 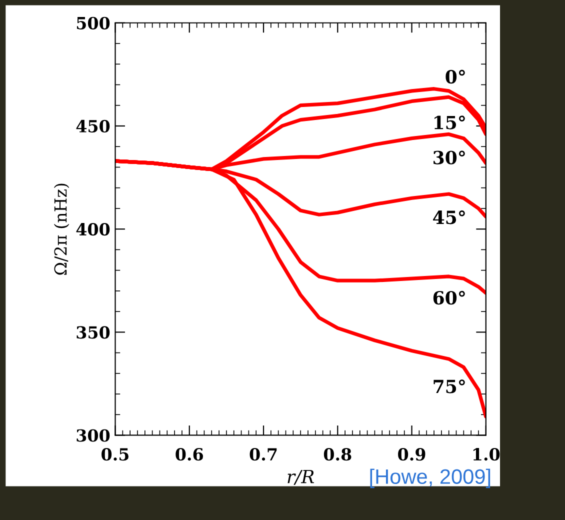 What do you see at coordinates (449, 123) in the screenshot?
I see `series-label: 15°` at bounding box center [449, 123].